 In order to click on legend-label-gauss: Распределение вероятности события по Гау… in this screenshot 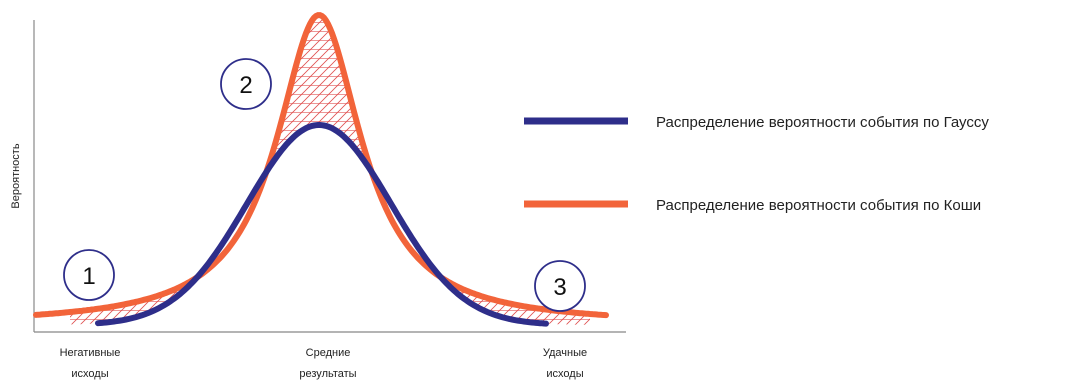, I will do `click(822, 122)`.